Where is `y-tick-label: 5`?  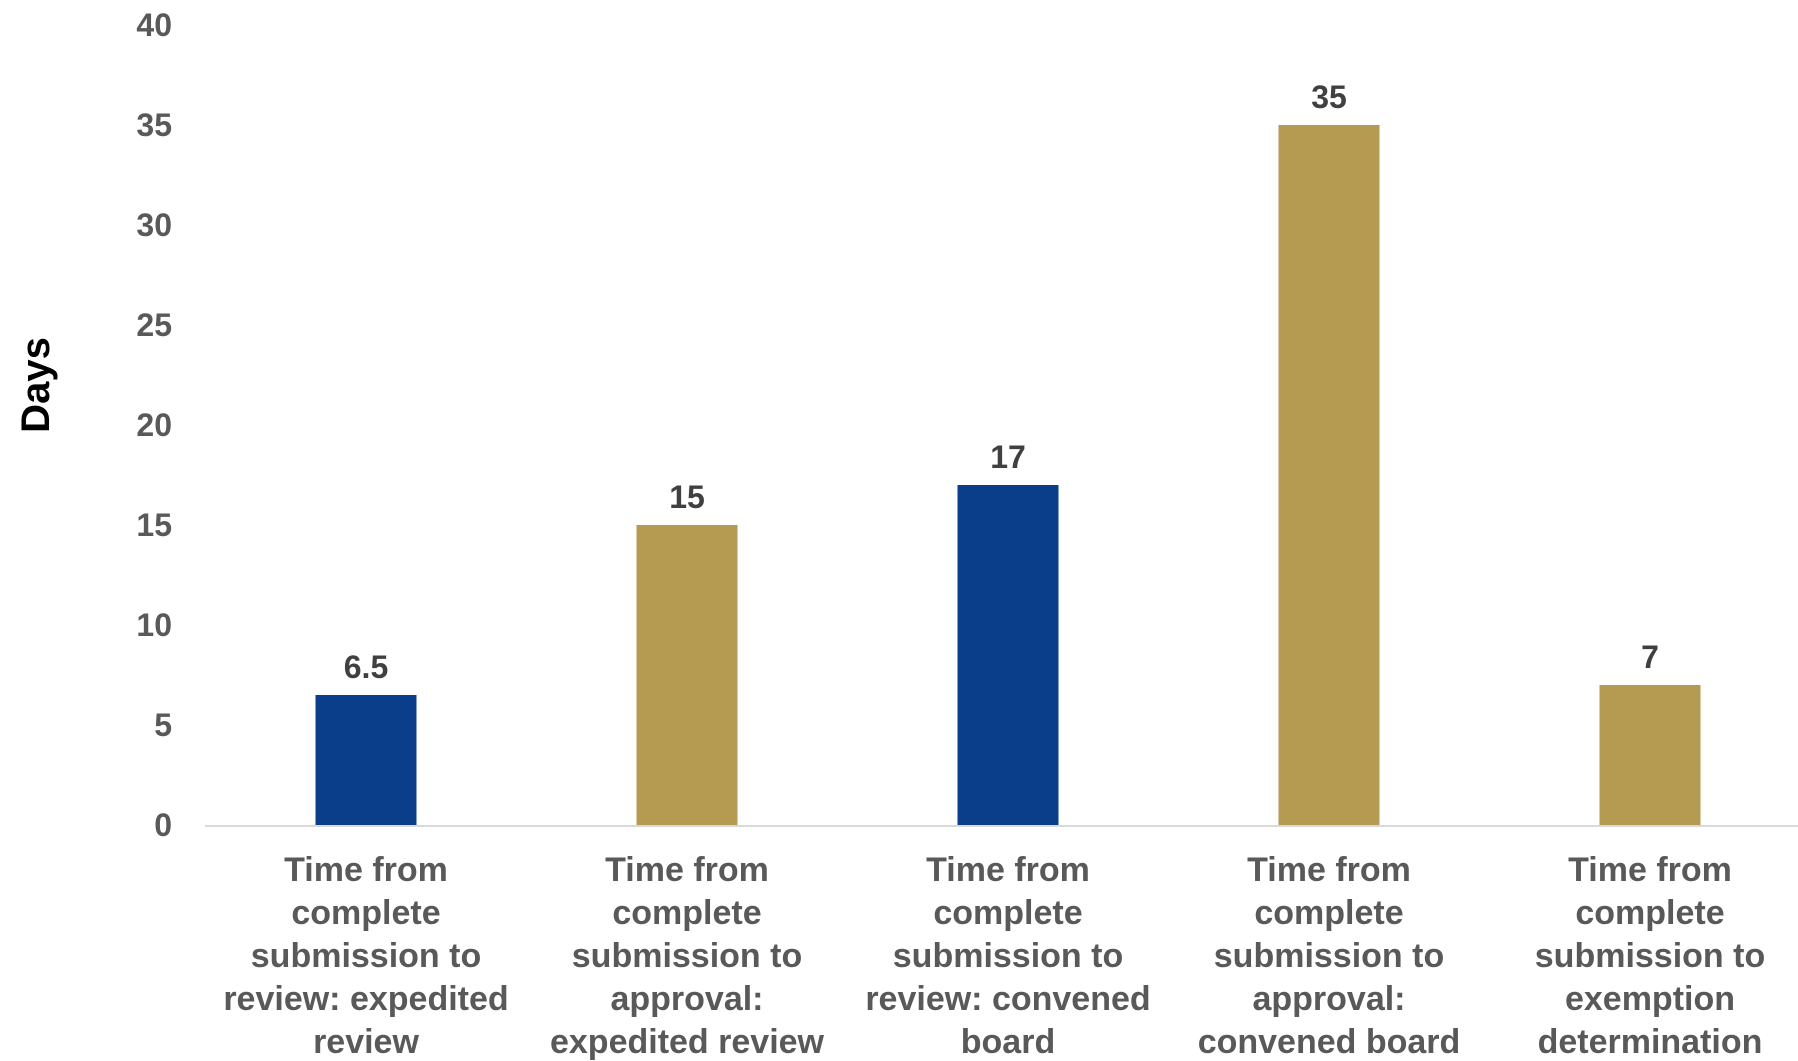
y-tick-label: 5 is located at coordinates (163, 725).